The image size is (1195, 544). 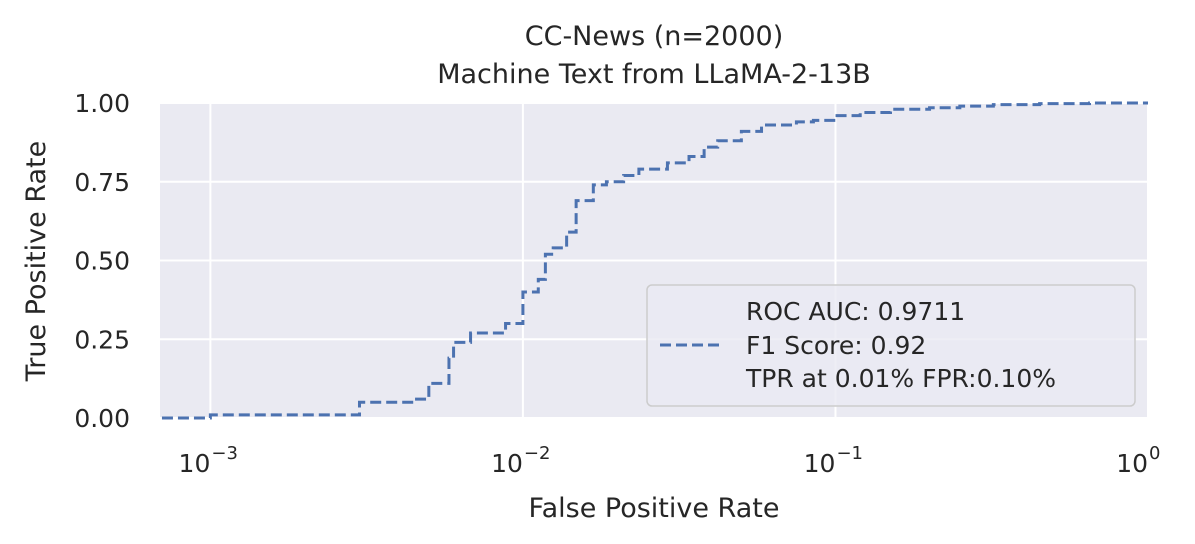 I want to click on y-tick-labels: 0.00 0.25 0.50 0.75 1.00, so click(x=102, y=261).